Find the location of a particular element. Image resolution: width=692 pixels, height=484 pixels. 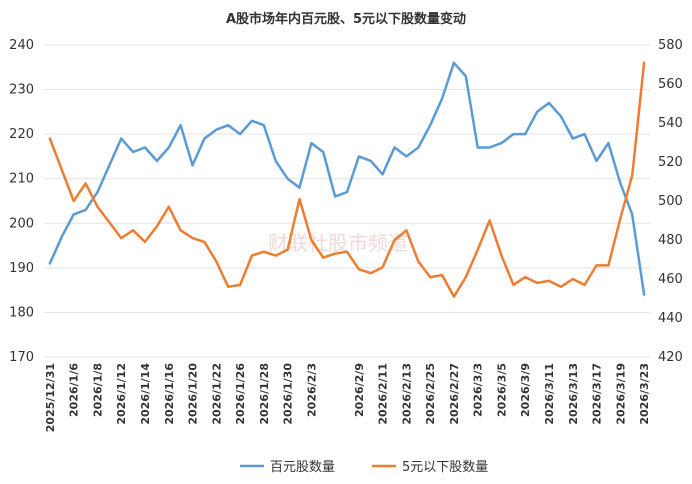

legend-label: 5元以下股数量 is located at coordinates (445, 467).